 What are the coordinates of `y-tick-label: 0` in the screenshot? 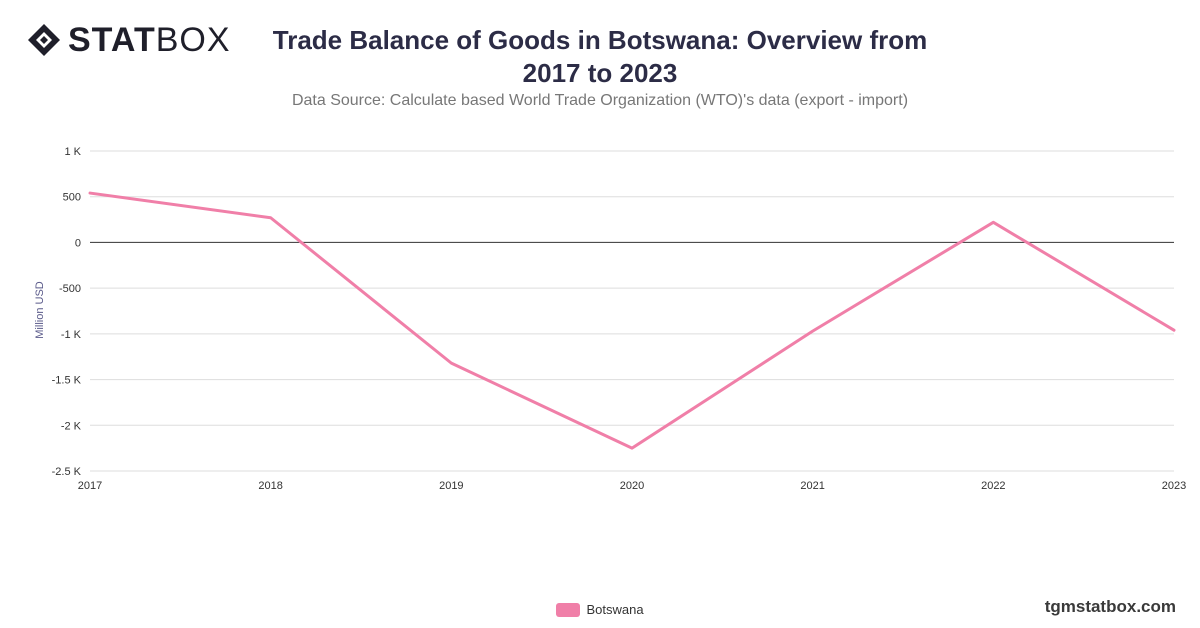 It's located at (78, 243).